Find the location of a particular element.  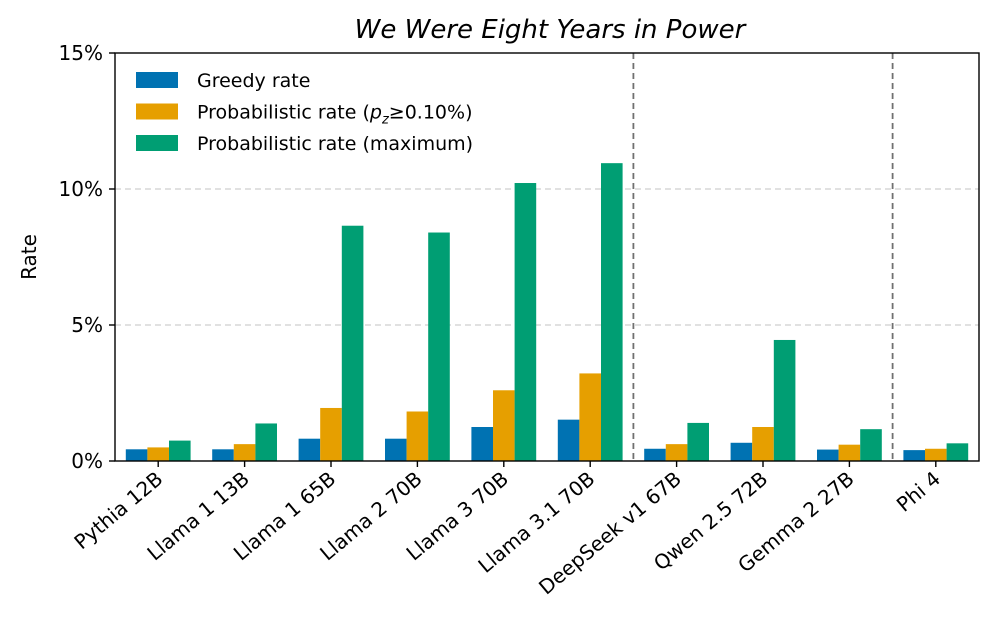

x-tick-label: DeepSeek v1 67B is located at coordinates (610, 532).